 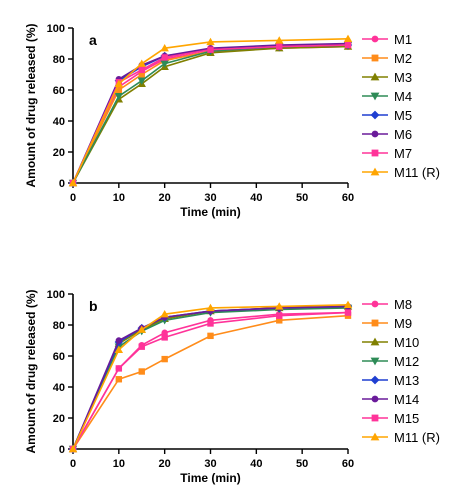 What do you see at coordinates (59, 60) in the screenshot?
I see `y-tick-label: 80` at bounding box center [59, 60].